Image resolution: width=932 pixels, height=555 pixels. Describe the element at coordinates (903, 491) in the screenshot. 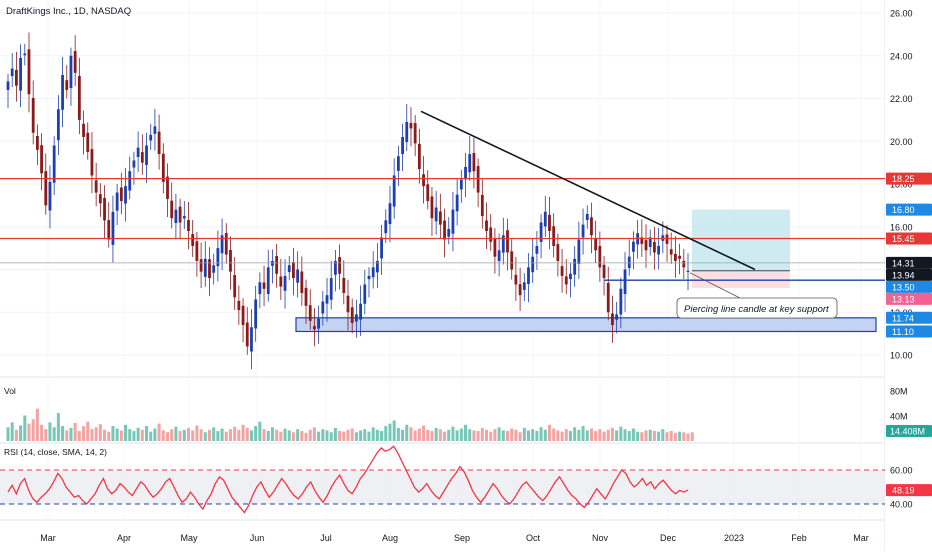

I see `rsi-value: 48.19` at that location.